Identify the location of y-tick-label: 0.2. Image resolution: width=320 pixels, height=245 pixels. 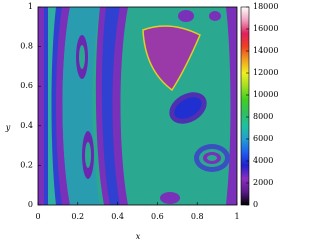
(26, 164).